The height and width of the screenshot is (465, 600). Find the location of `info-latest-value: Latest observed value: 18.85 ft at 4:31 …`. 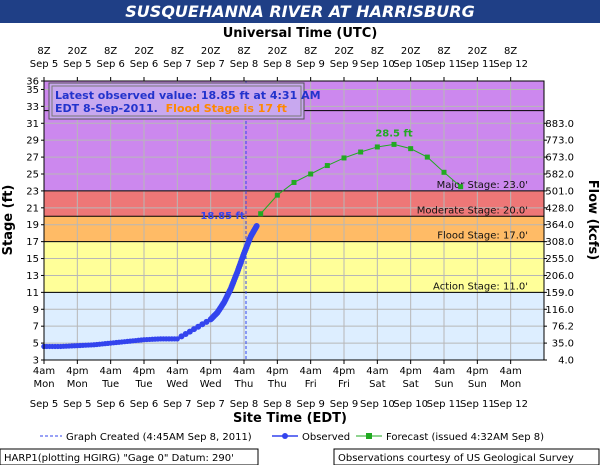

info-latest-value: Latest observed value: 18.85 ft at 4:31 … is located at coordinates (188, 95).